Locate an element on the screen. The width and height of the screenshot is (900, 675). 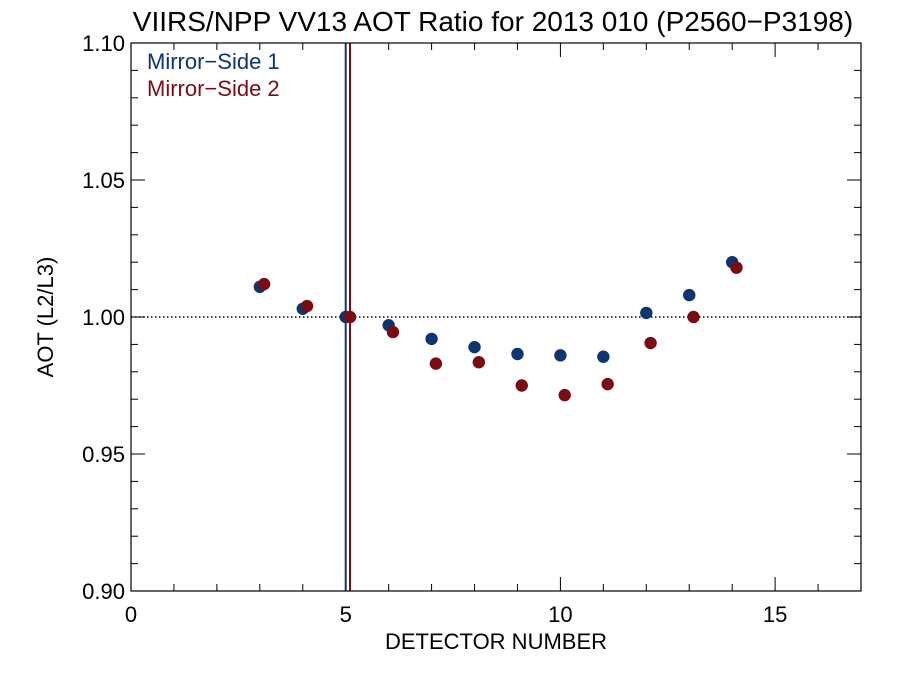
x-axis-label: DETECTOR NUMBER is located at coordinates (496, 641).